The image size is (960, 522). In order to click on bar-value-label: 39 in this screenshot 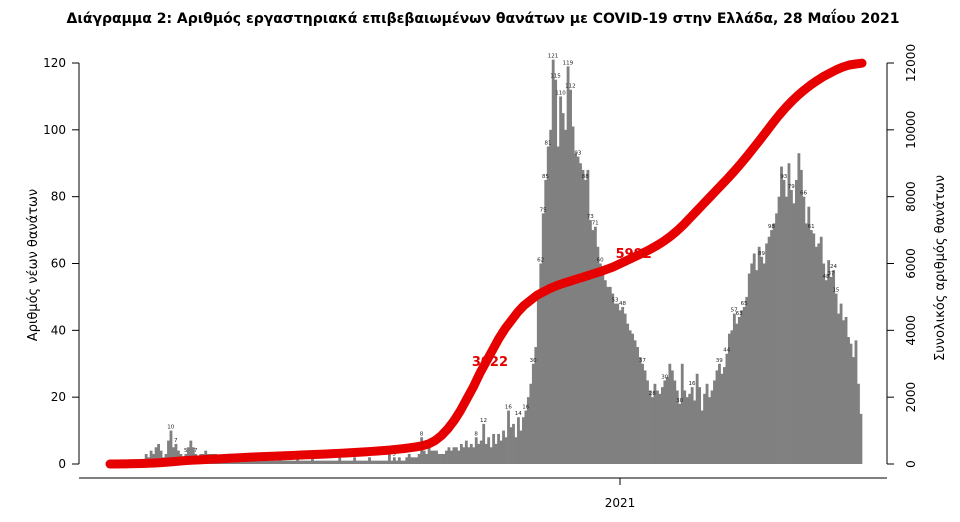, I will do `click(719, 361)`.